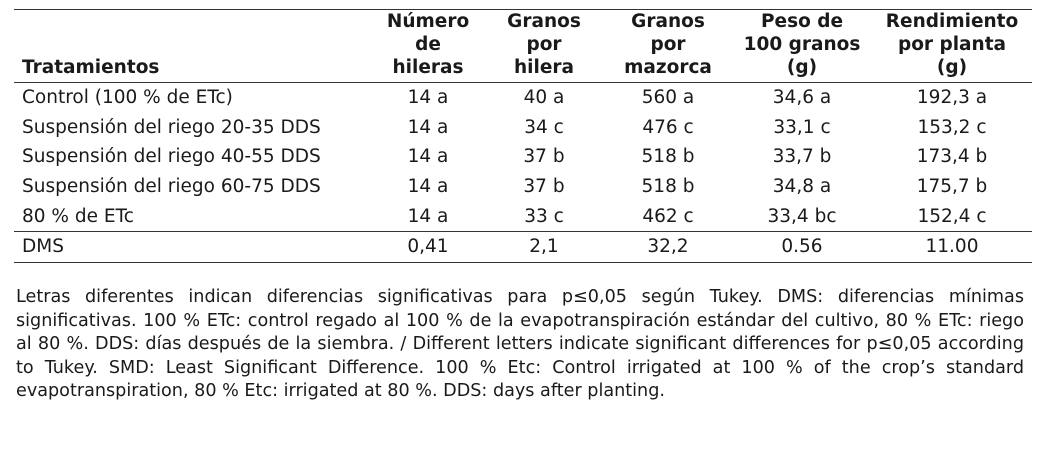  I want to click on header-rendimiento-por-planta: Rendimiento por planta (g), so click(952, 44).